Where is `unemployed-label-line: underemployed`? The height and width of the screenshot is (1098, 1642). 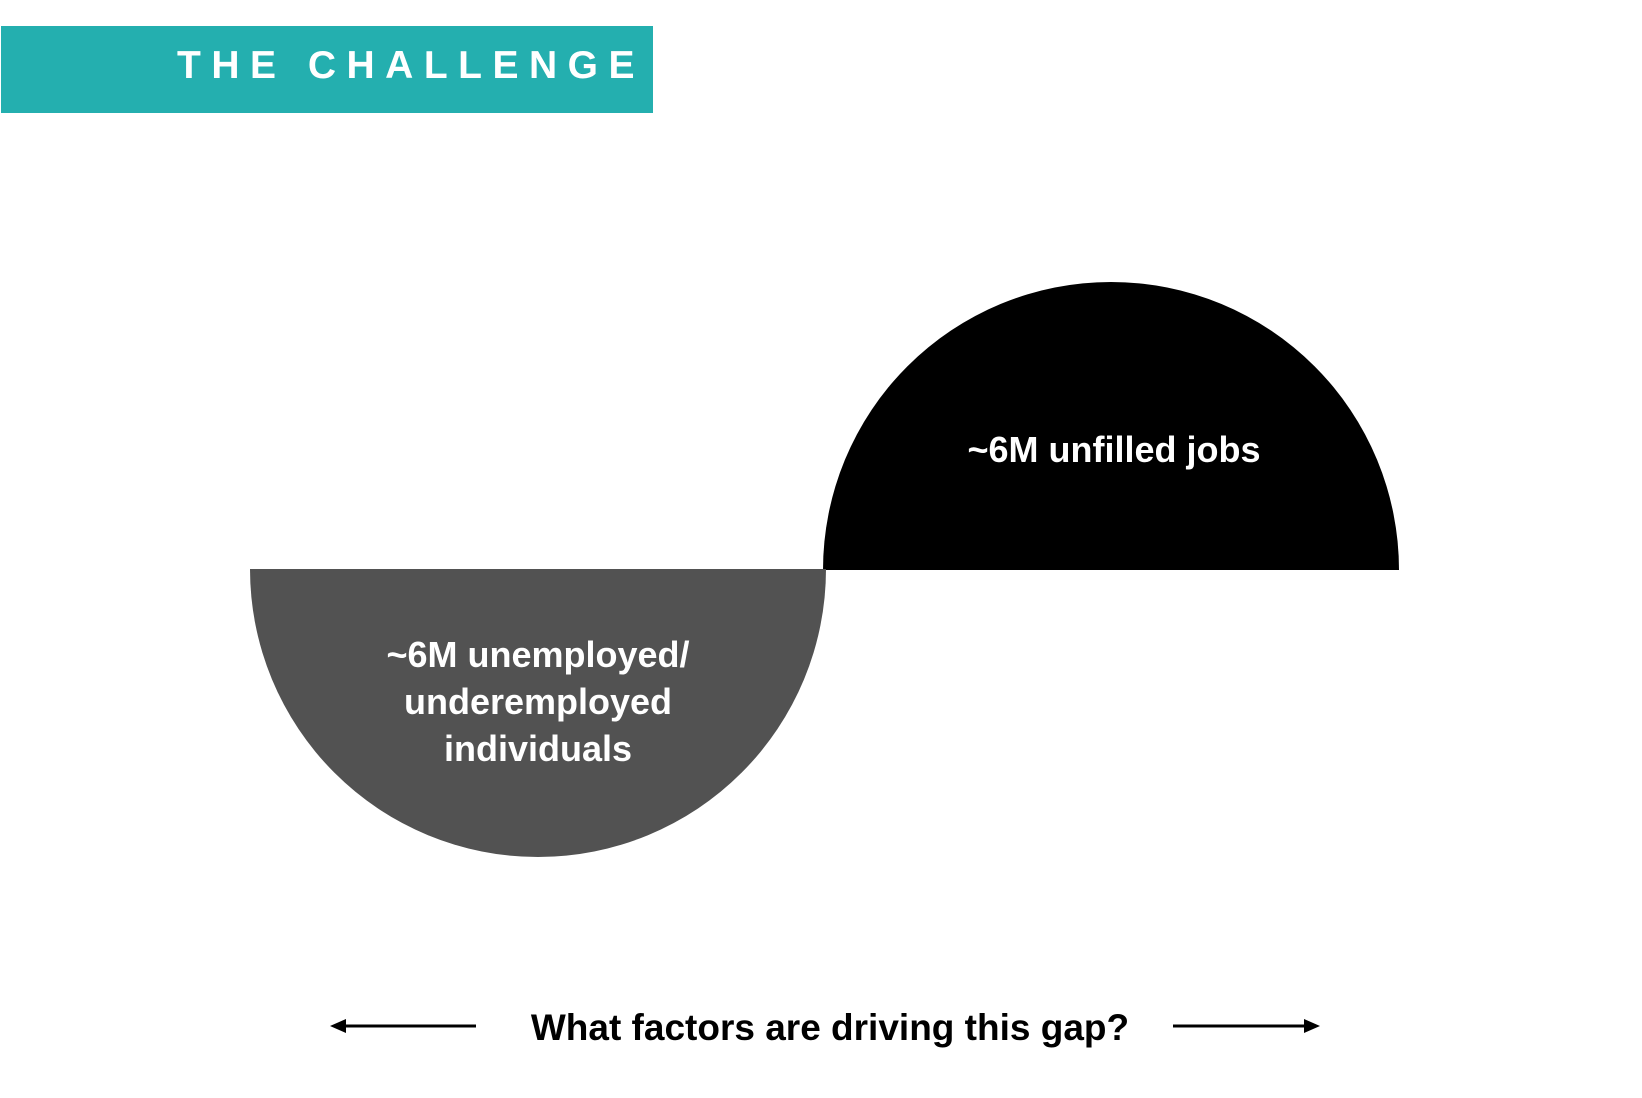 unemployed-label-line: underemployed is located at coordinates (538, 701).